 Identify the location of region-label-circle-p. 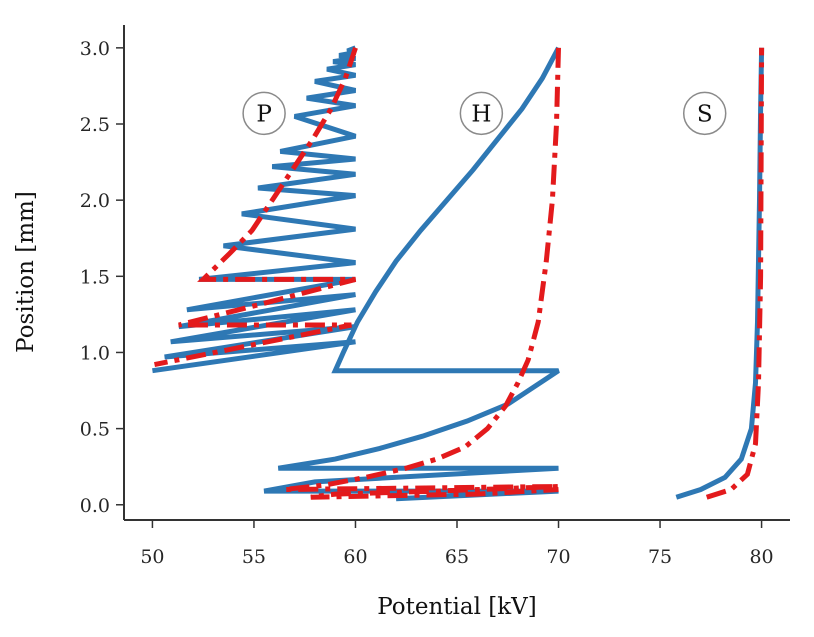
(264, 113).